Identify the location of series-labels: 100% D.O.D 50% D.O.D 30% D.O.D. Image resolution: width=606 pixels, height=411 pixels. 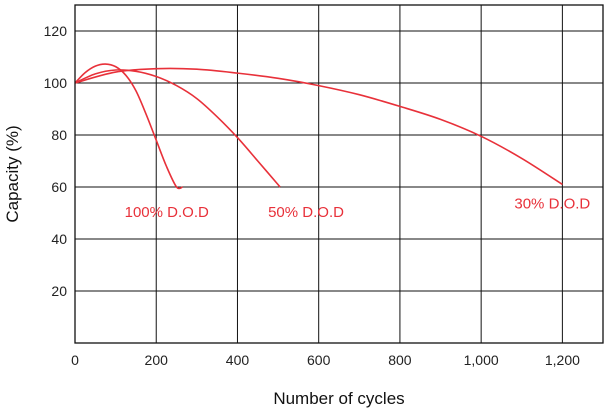
(358, 208).